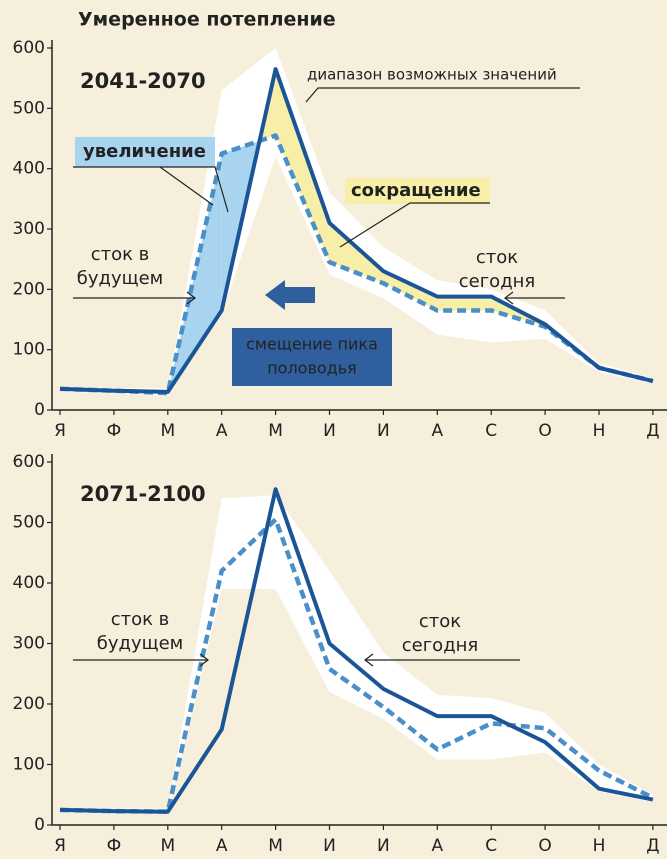 The width and height of the screenshot is (667, 859). Describe the element at coordinates (432, 75) in the screenshot. I see `range-label: диапазон возможных значений` at that location.